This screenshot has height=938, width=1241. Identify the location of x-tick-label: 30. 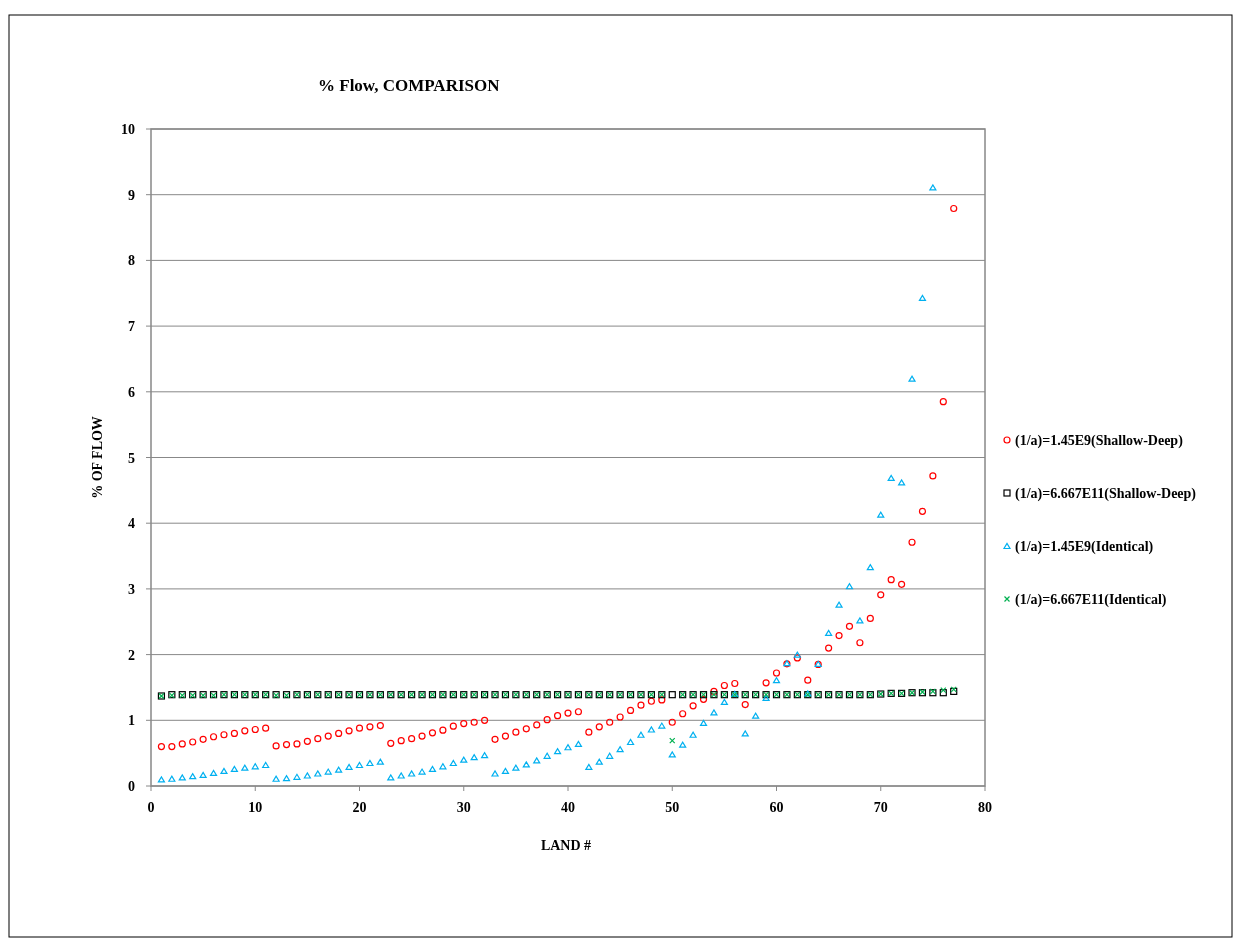
(463, 807).